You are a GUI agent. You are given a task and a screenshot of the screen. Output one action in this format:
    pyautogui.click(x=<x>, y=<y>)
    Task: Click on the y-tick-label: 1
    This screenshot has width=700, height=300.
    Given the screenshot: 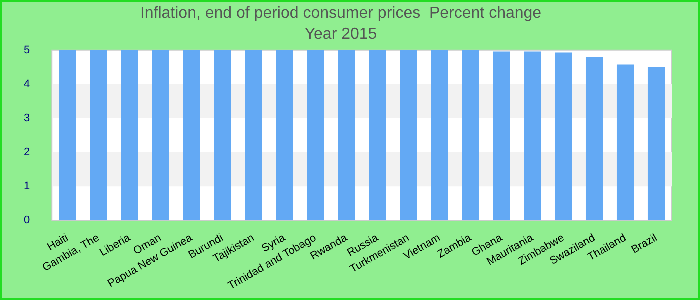 What is the action you would take?
    pyautogui.click(x=27, y=186)
    